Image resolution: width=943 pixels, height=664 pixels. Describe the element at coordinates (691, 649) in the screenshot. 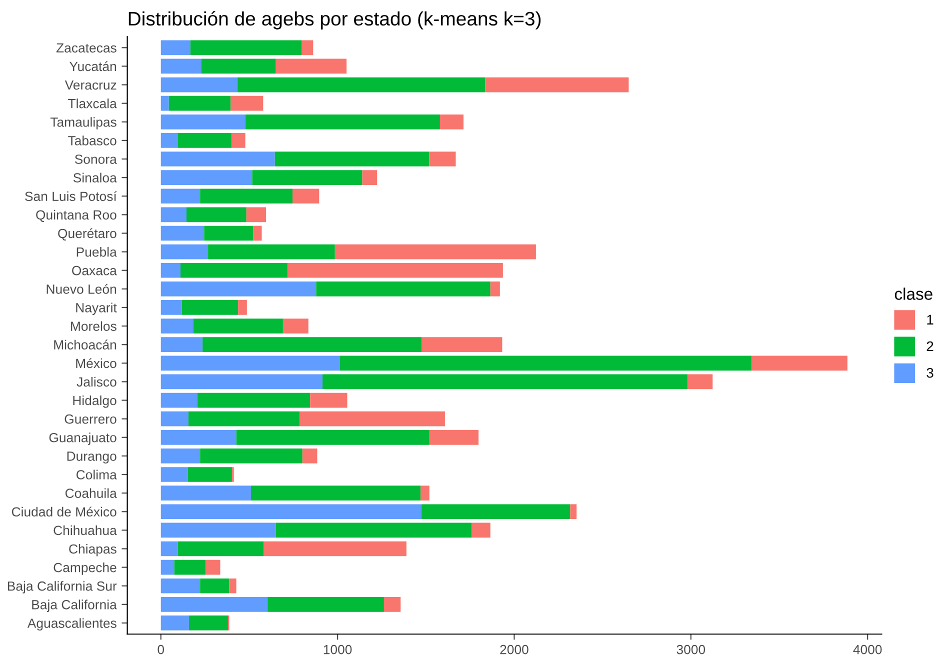

I see `x-tick-label: 3000` at that location.